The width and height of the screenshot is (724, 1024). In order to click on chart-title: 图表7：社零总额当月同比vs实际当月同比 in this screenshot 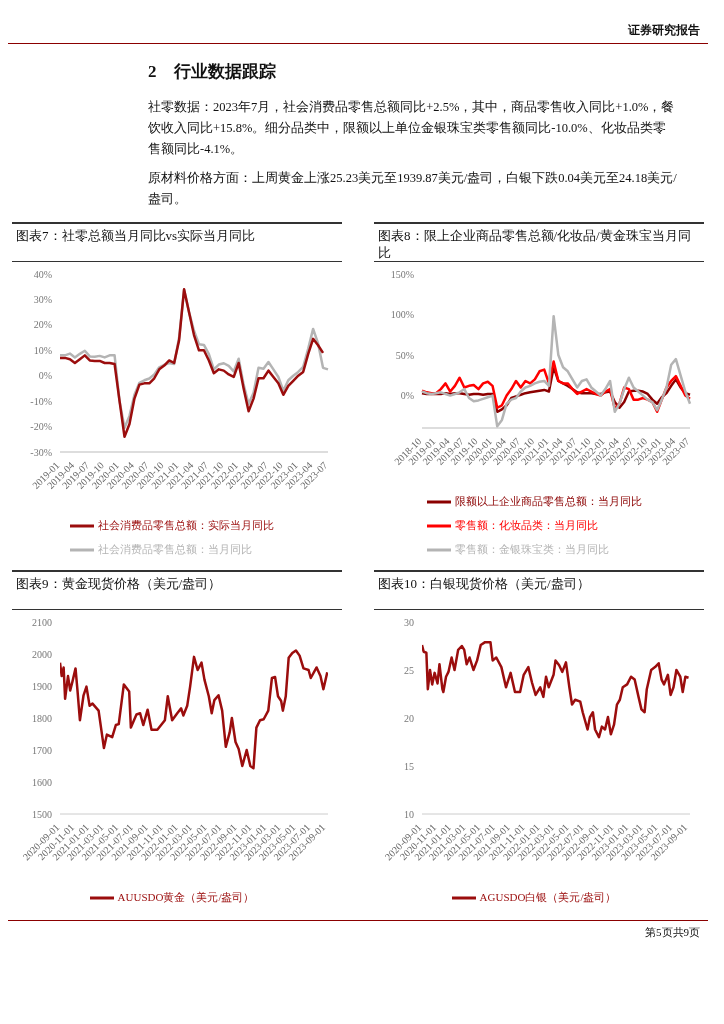, I will do `click(177, 242)`.